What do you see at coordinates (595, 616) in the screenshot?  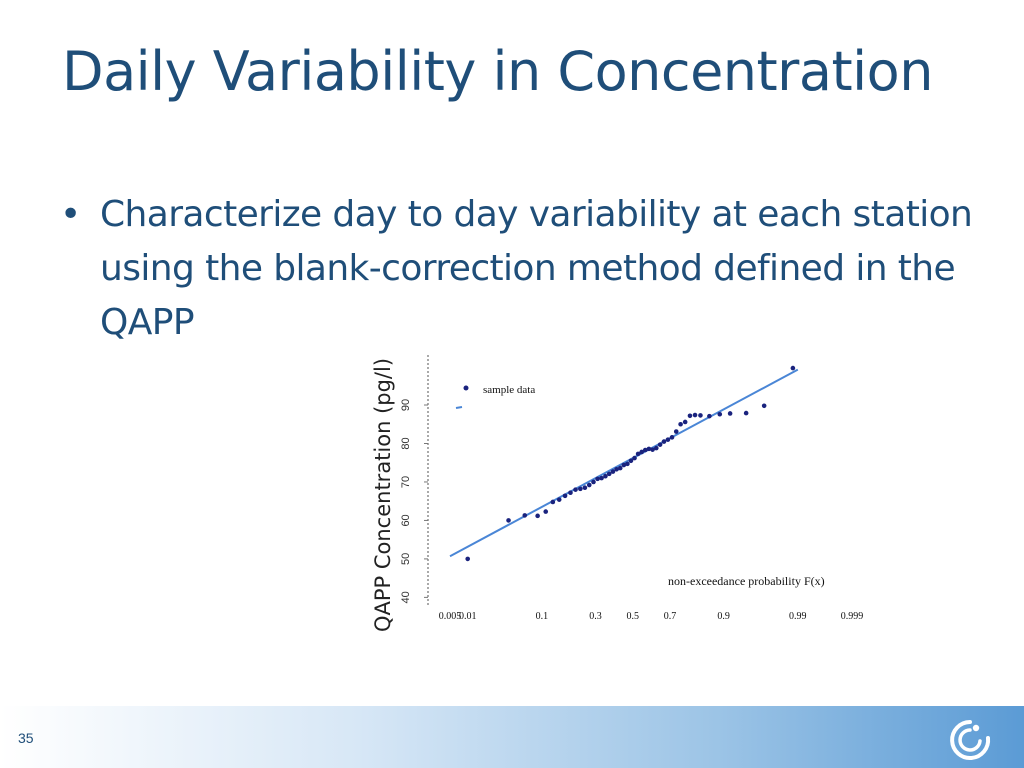 I see `x-tick-label: 0.3` at bounding box center [595, 616].